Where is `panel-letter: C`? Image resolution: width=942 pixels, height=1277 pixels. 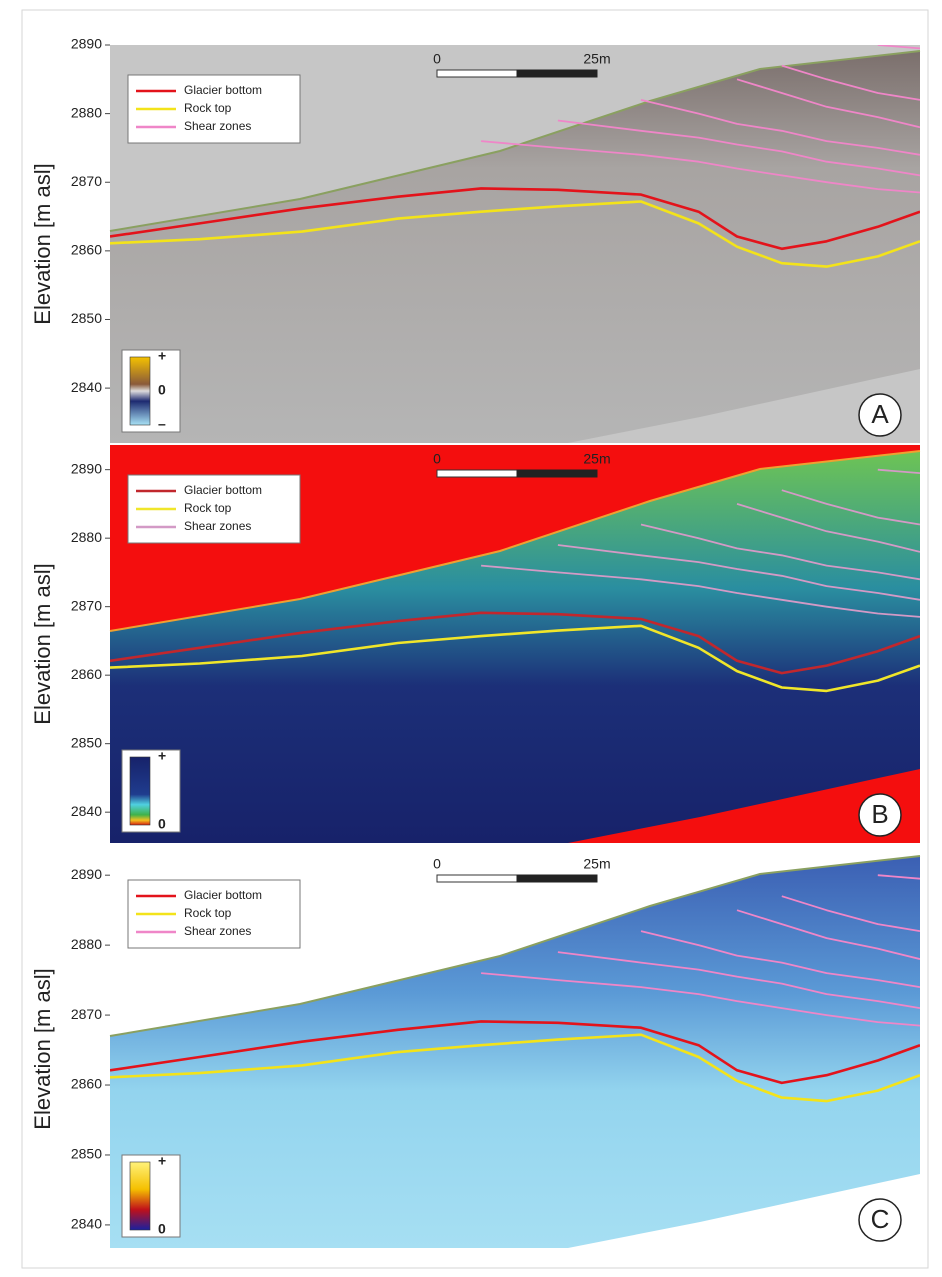
panel-letter: C is located at coordinates (880, 1219).